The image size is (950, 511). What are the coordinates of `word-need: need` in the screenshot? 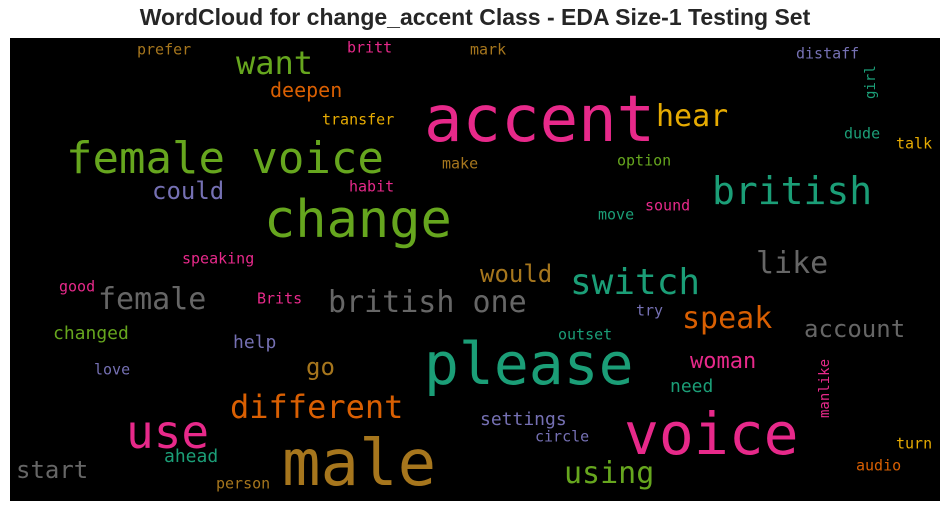 It's located at (692, 386).